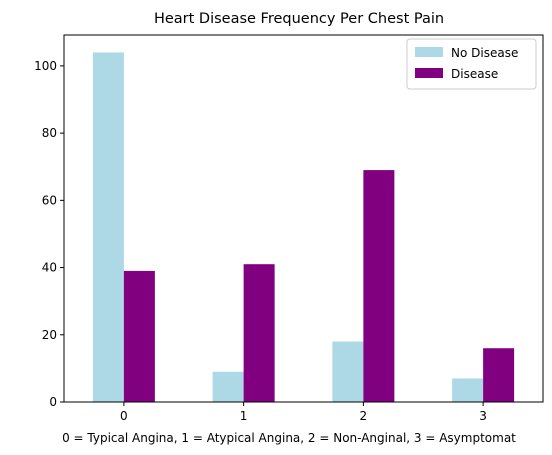 The image size is (552, 455). Describe the element at coordinates (49, 200) in the screenshot. I see `y-tick-label: 60` at that location.